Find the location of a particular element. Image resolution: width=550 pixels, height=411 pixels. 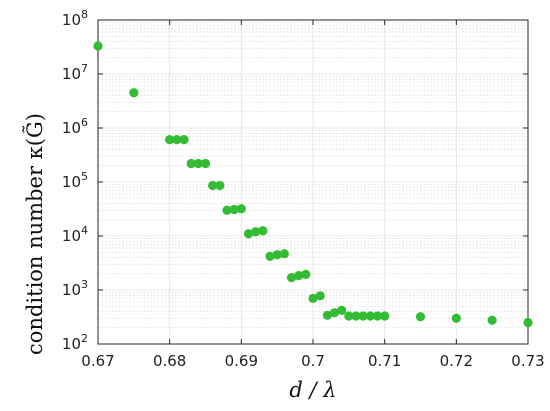

x-tick-label: 0.68 is located at coordinates (169, 361).